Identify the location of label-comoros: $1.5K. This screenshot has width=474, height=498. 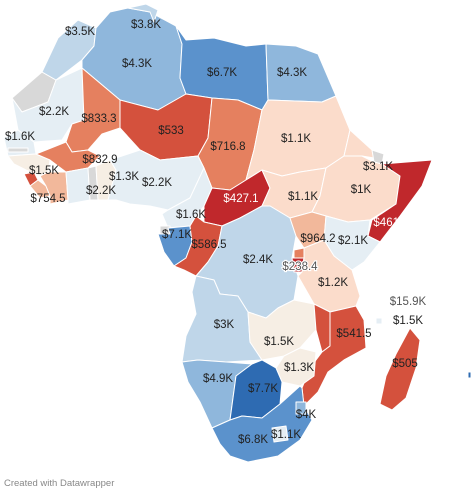
(408, 321).